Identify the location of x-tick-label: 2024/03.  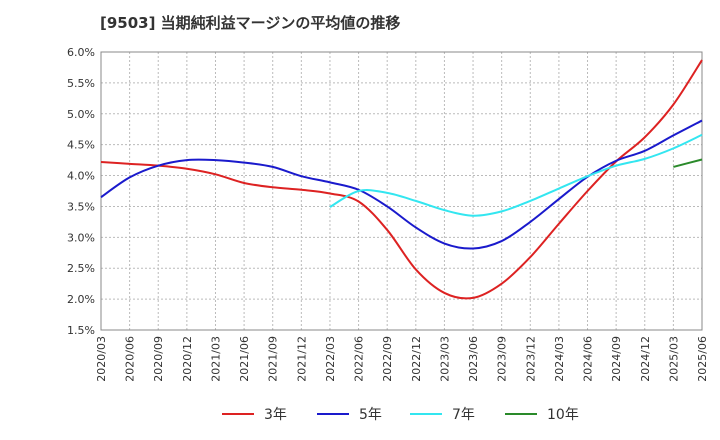
(559, 359).